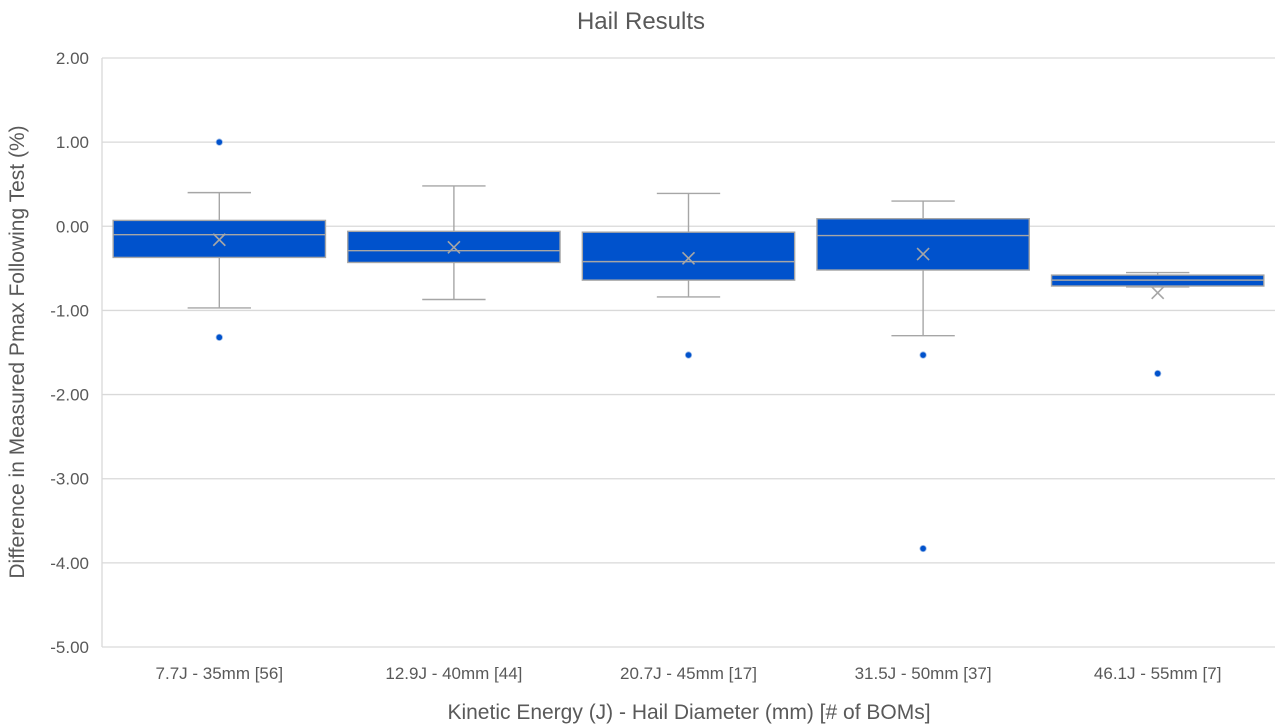 This screenshot has height=727, width=1282. Describe the element at coordinates (69, 395) in the screenshot. I see `y-tick-label: -2.00` at that location.